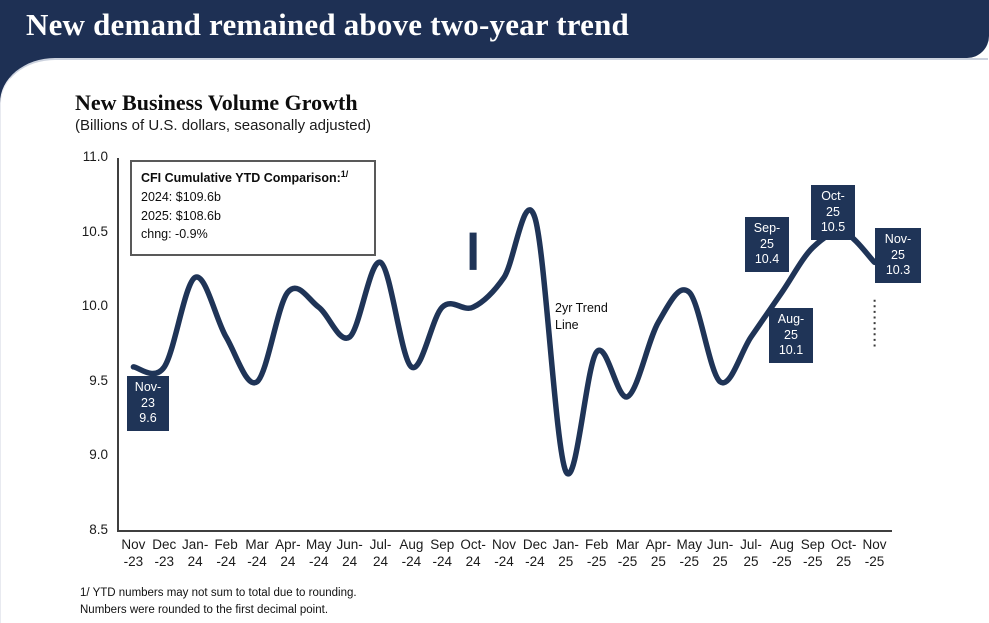  What do you see at coordinates (581, 316) in the screenshot?
I see `trend-line-label: 2yr Trend Line` at bounding box center [581, 316].